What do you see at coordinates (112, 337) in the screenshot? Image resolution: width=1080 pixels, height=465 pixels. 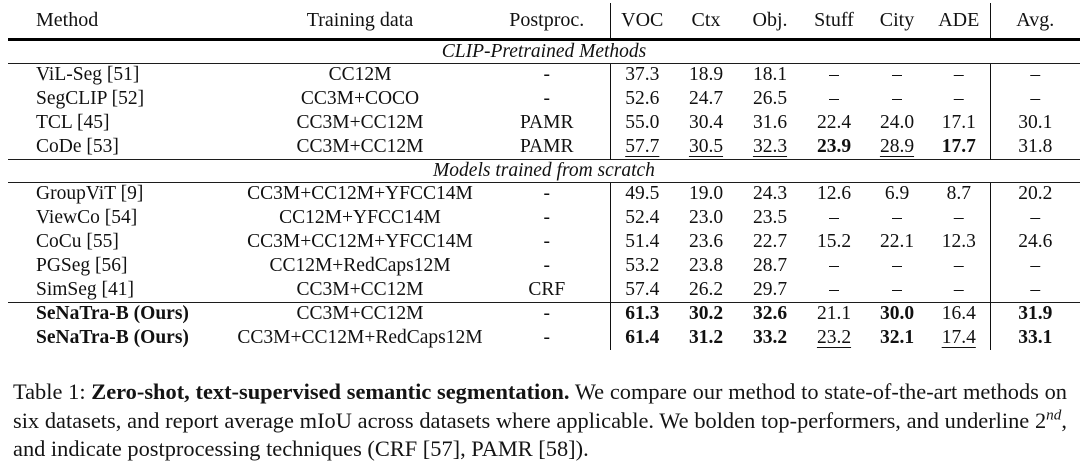 I see `method-cell: SeNaTra-B (Ours)` at bounding box center [112, 337].